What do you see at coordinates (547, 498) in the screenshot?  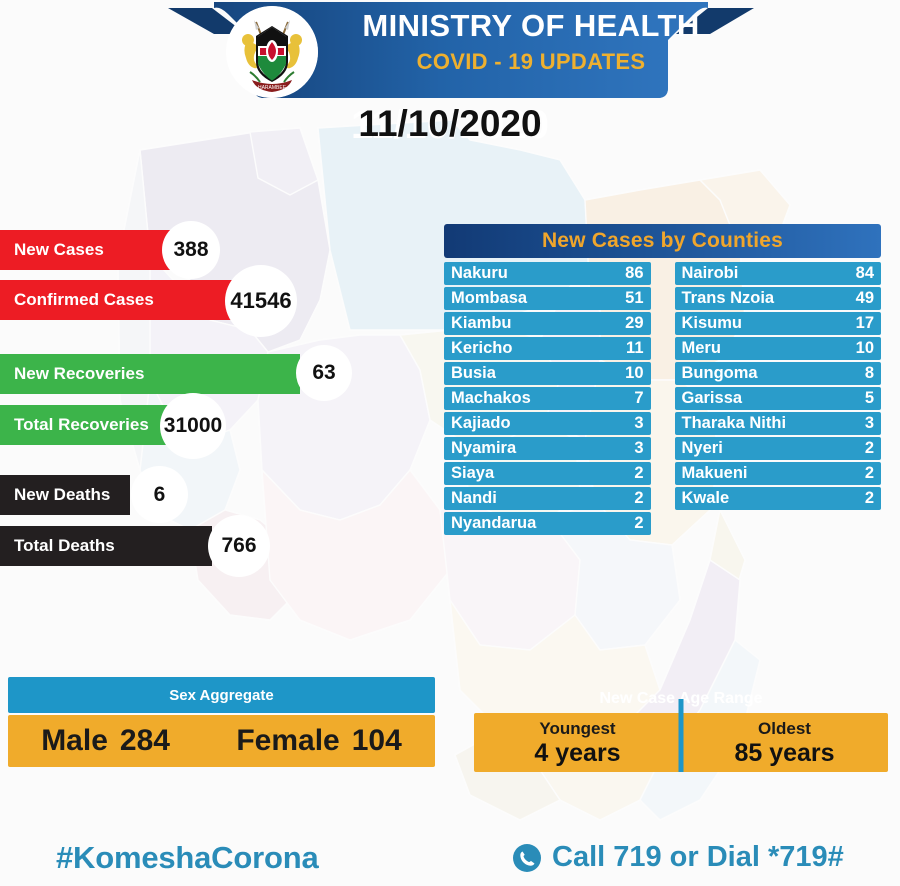 I see `county-row: Nandi 2` at bounding box center [547, 498].